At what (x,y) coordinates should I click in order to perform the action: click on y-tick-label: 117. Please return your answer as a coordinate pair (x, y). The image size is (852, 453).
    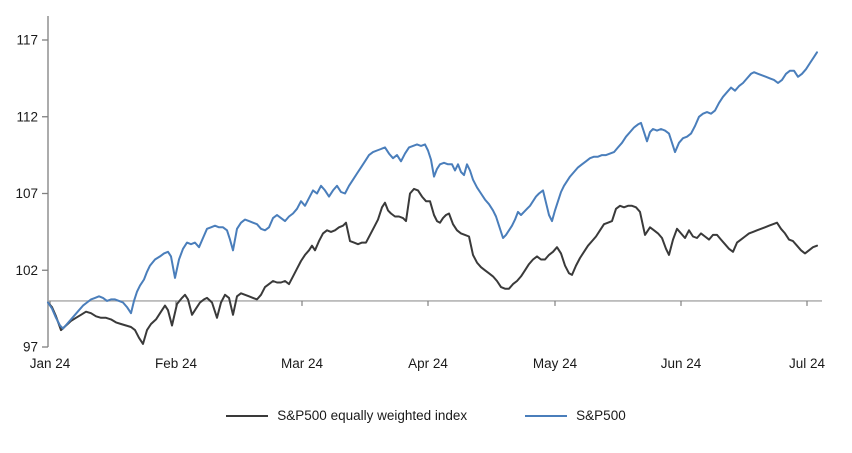
    Looking at the image, I should click on (27, 40).